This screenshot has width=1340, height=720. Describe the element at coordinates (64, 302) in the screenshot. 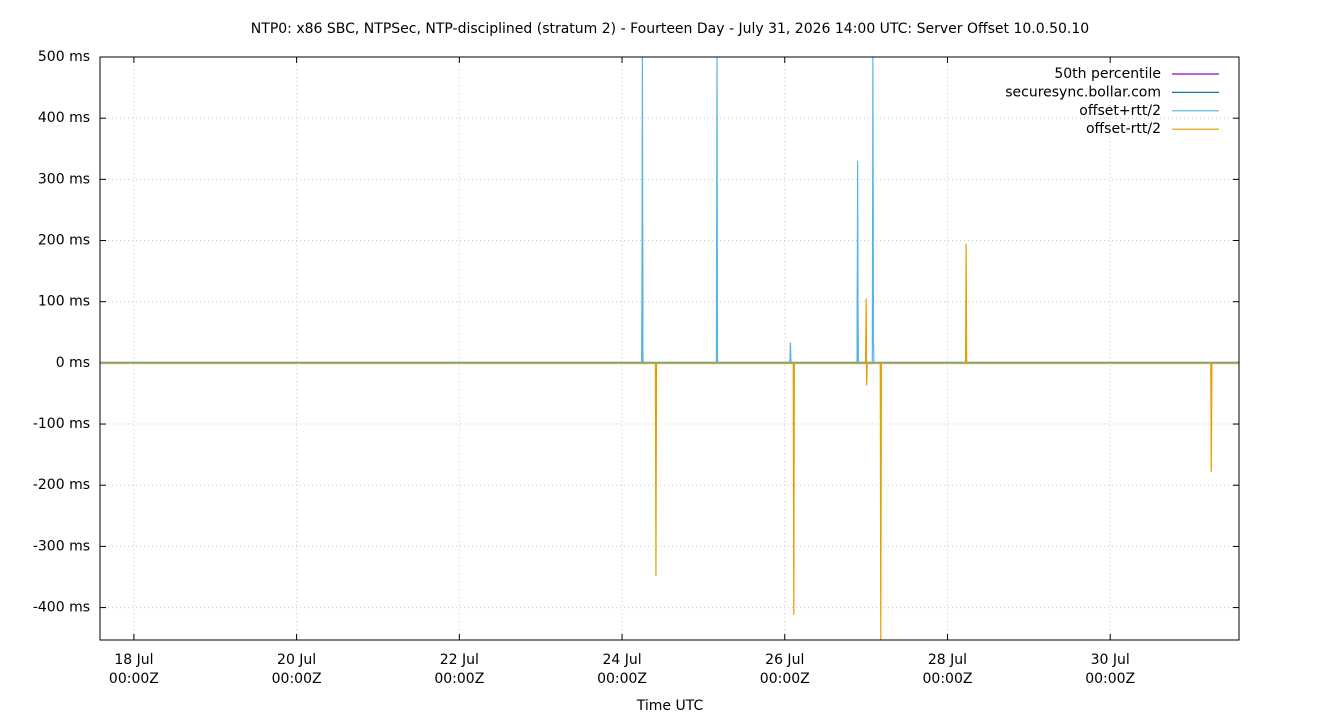

I see `y-tick-label: 100 ms` at that location.